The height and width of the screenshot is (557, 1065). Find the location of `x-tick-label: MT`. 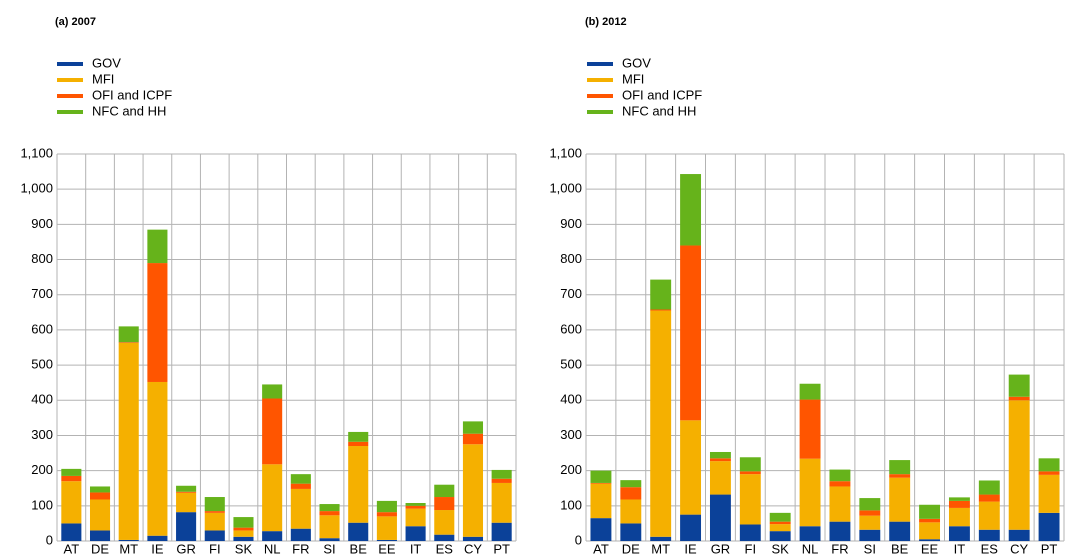

x-tick-label: MT is located at coordinates (660, 548).